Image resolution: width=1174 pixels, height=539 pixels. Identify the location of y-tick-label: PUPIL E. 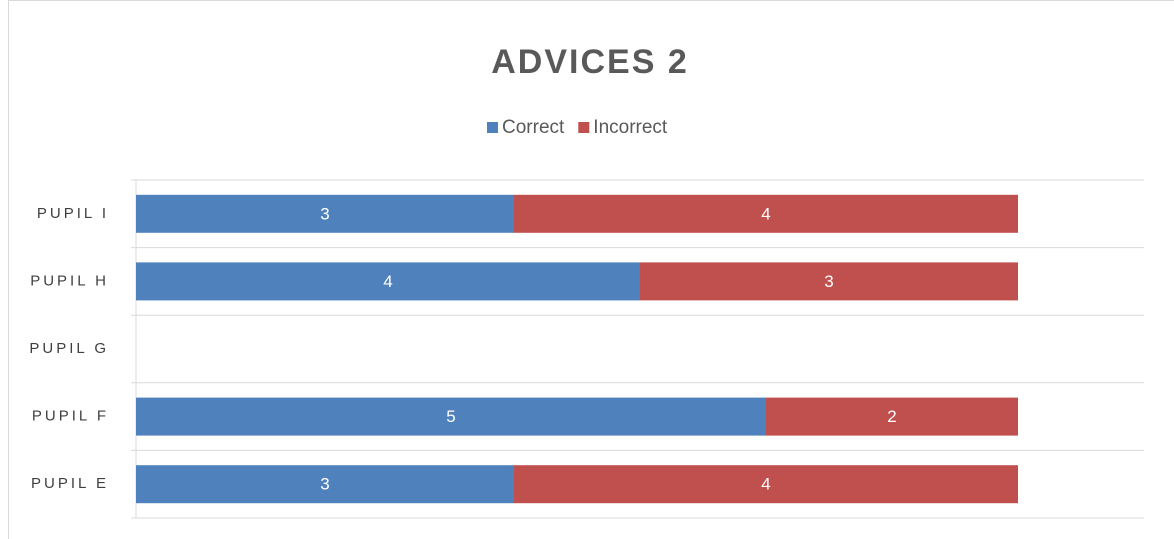
(70, 483).